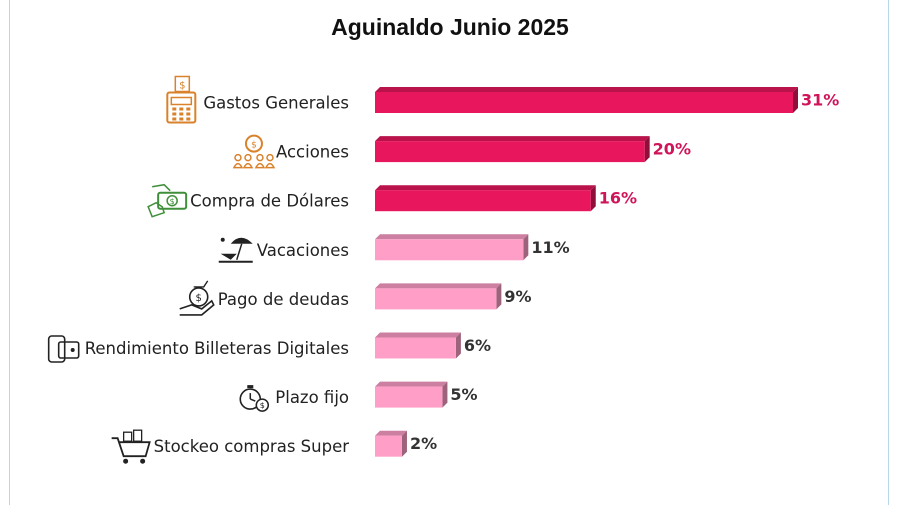  Describe the element at coordinates (463, 394) in the screenshot. I see `value-label: 5%` at that location.